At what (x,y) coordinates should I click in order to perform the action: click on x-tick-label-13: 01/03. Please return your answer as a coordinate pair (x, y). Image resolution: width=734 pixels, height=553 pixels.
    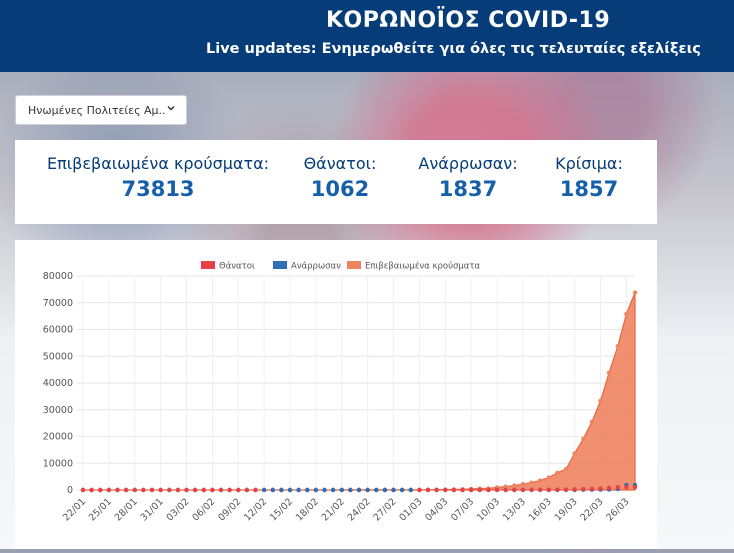
    Looking at the image, I should click on (410, 509).